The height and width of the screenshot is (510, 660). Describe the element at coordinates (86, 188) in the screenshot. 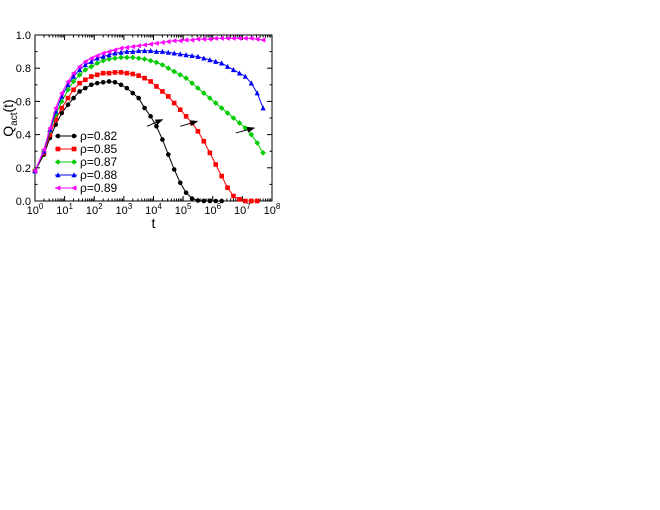

I see `legend-item: ρ=0.89` at that location.